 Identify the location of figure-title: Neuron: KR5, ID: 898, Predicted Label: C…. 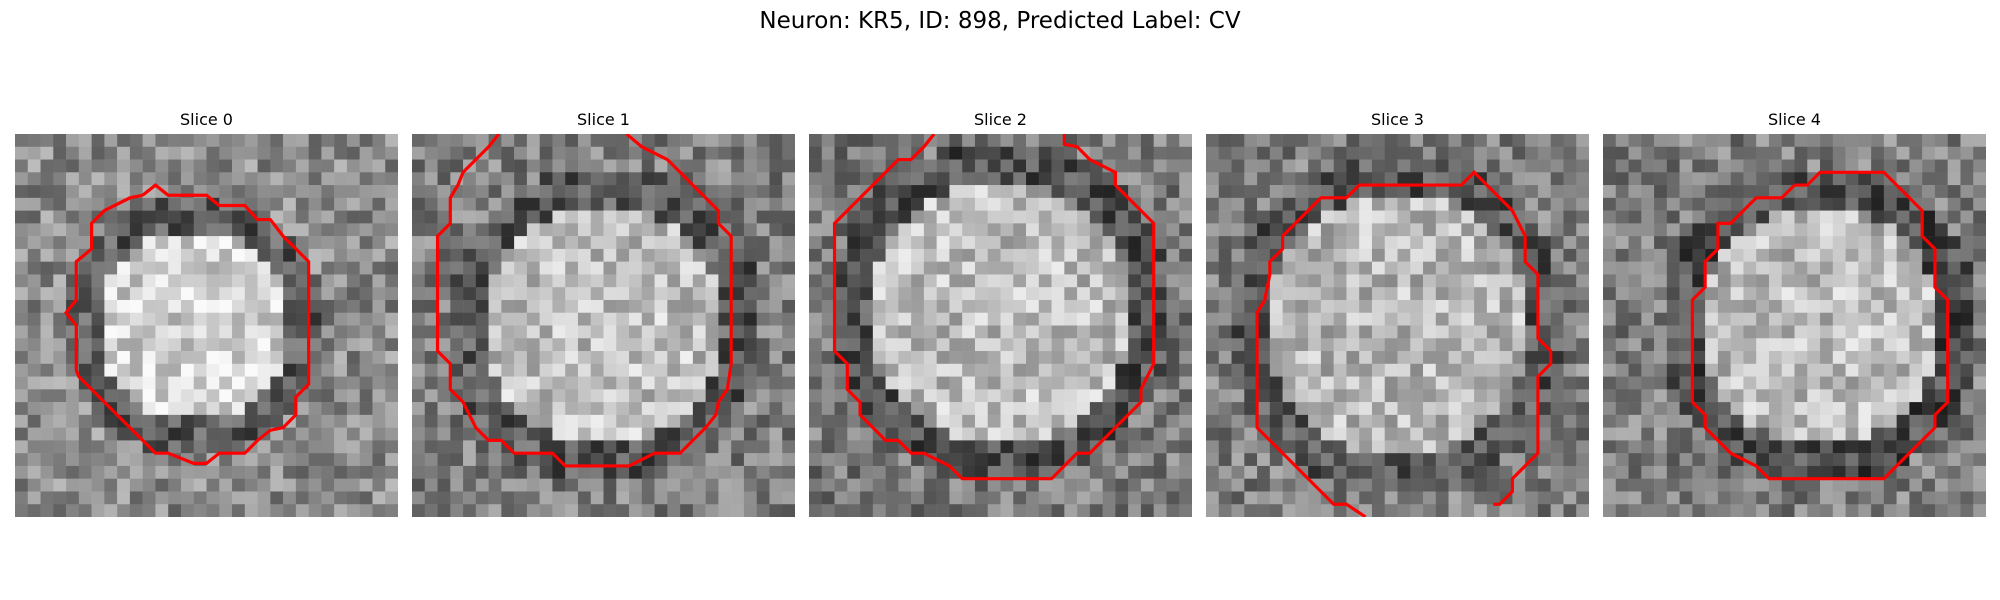
(1000, 21).